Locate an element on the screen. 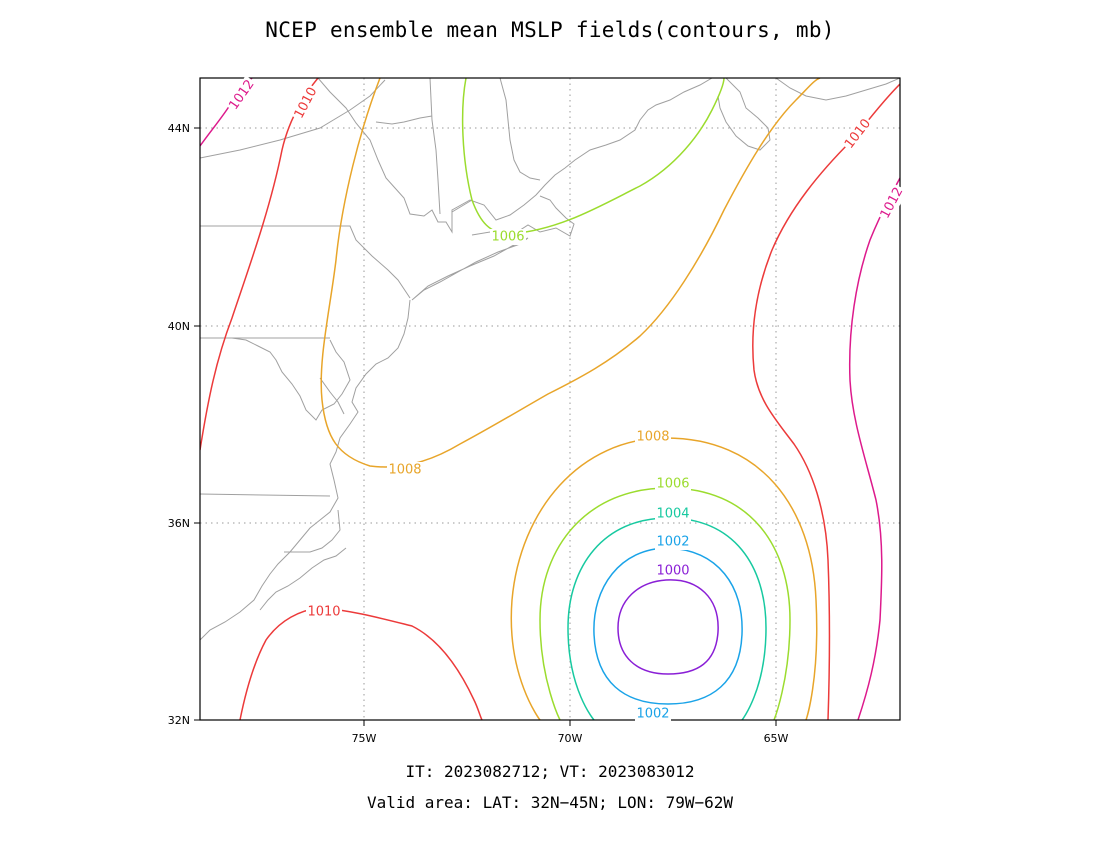 This screenshot has height=850, width=1100. lat-label: 32N is located at coordinates (179, 720).